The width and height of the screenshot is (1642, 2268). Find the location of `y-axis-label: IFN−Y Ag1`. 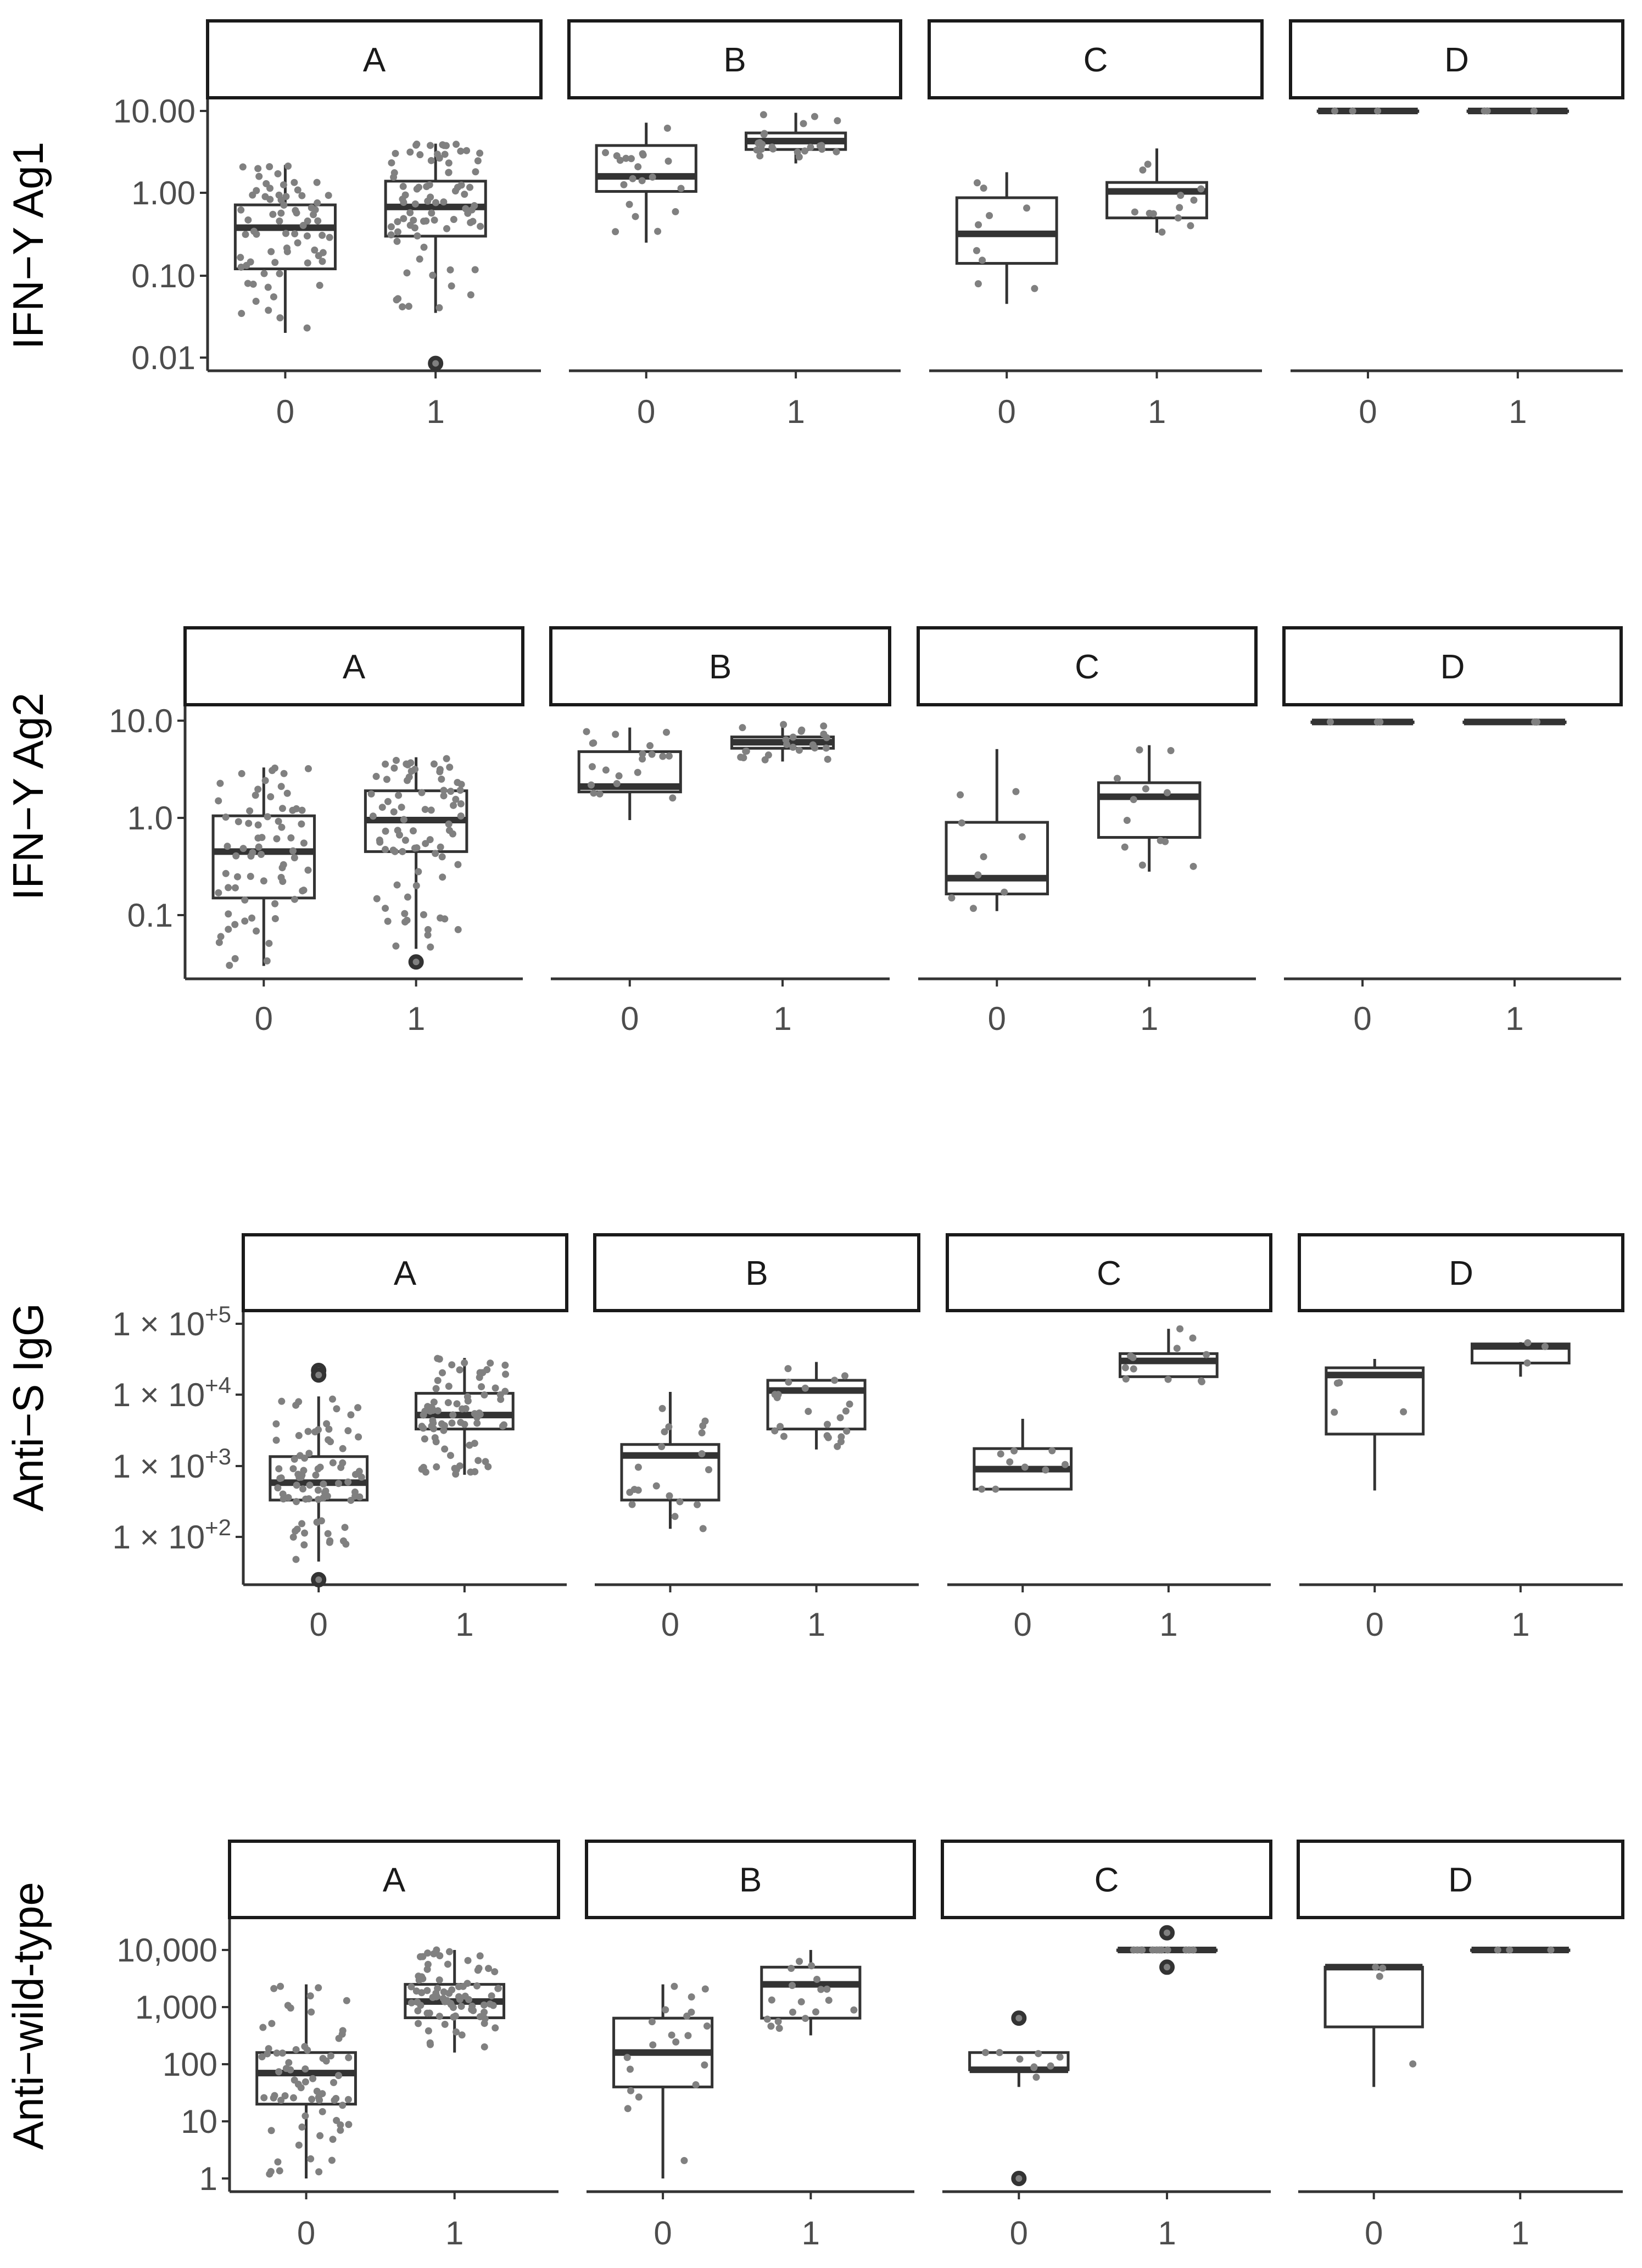

y-axis-label: IFN−Y Ag1 is located at coordinates (28, 245).